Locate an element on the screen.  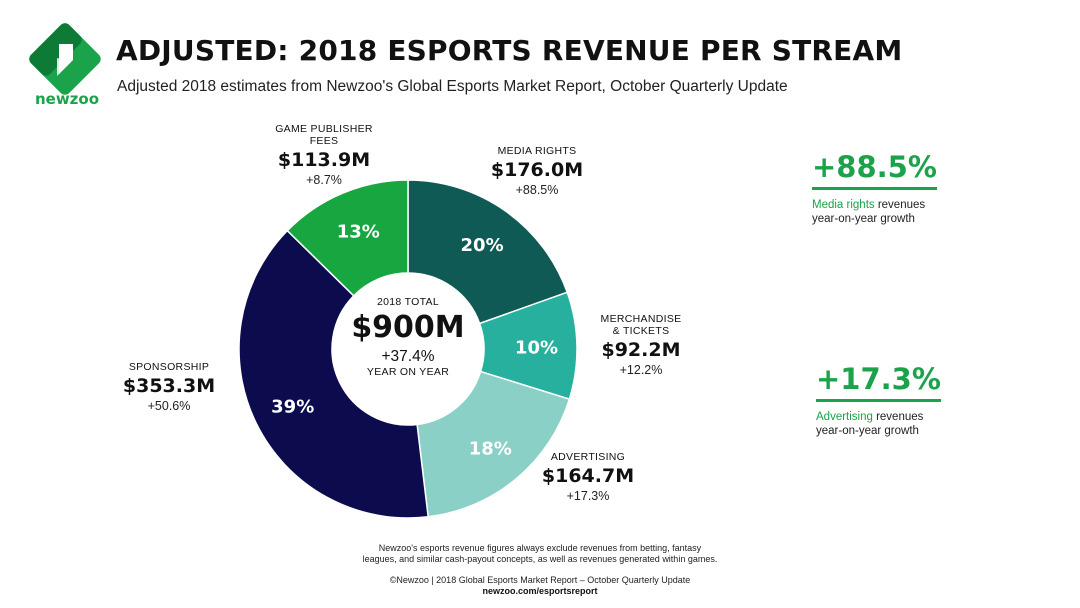
donut-slice-media-rights is located at coordinates (488, 252).